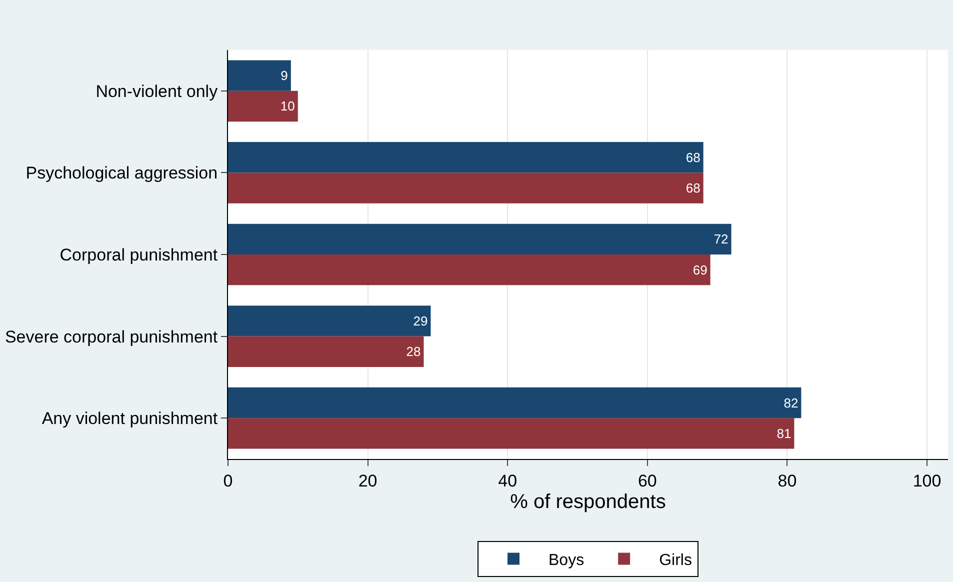  I want to click on y-tick-label: Severe corporal punishment, so click(111, 336).